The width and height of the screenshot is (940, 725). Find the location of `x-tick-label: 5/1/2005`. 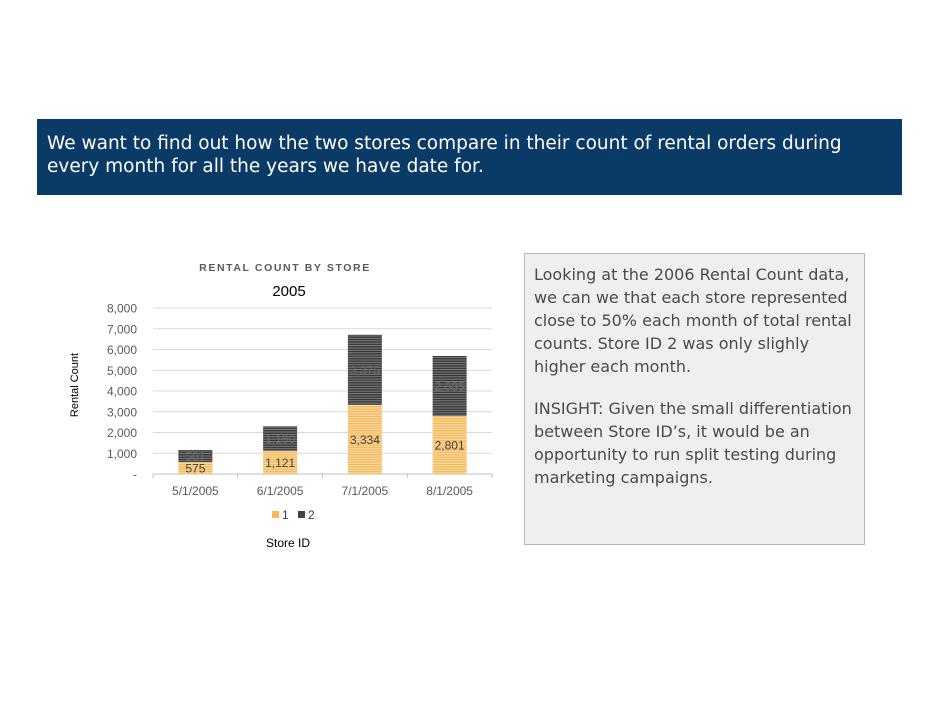

x-tick-label: 5/1/2005 is located at coordinates (195, 491).